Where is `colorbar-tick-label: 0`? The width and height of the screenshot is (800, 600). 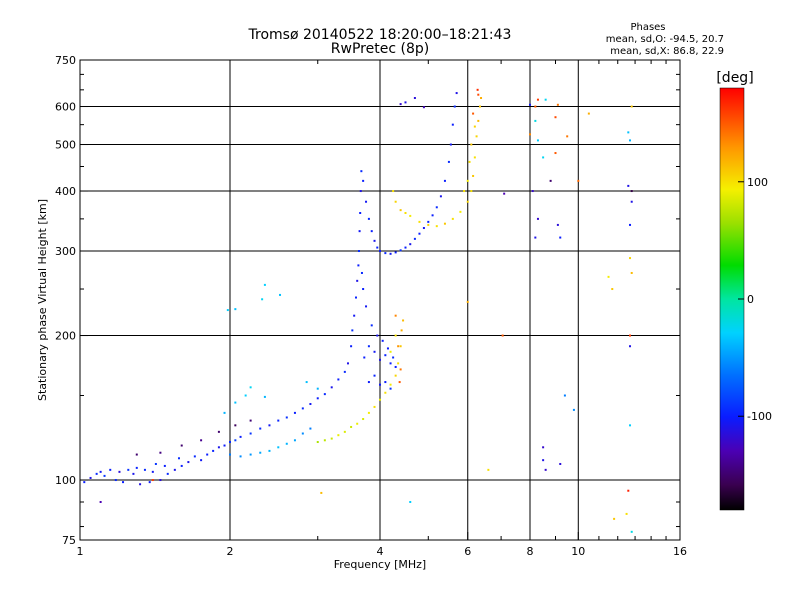
colorbar-tick-label: 0 is located at coordinates (750, 299).